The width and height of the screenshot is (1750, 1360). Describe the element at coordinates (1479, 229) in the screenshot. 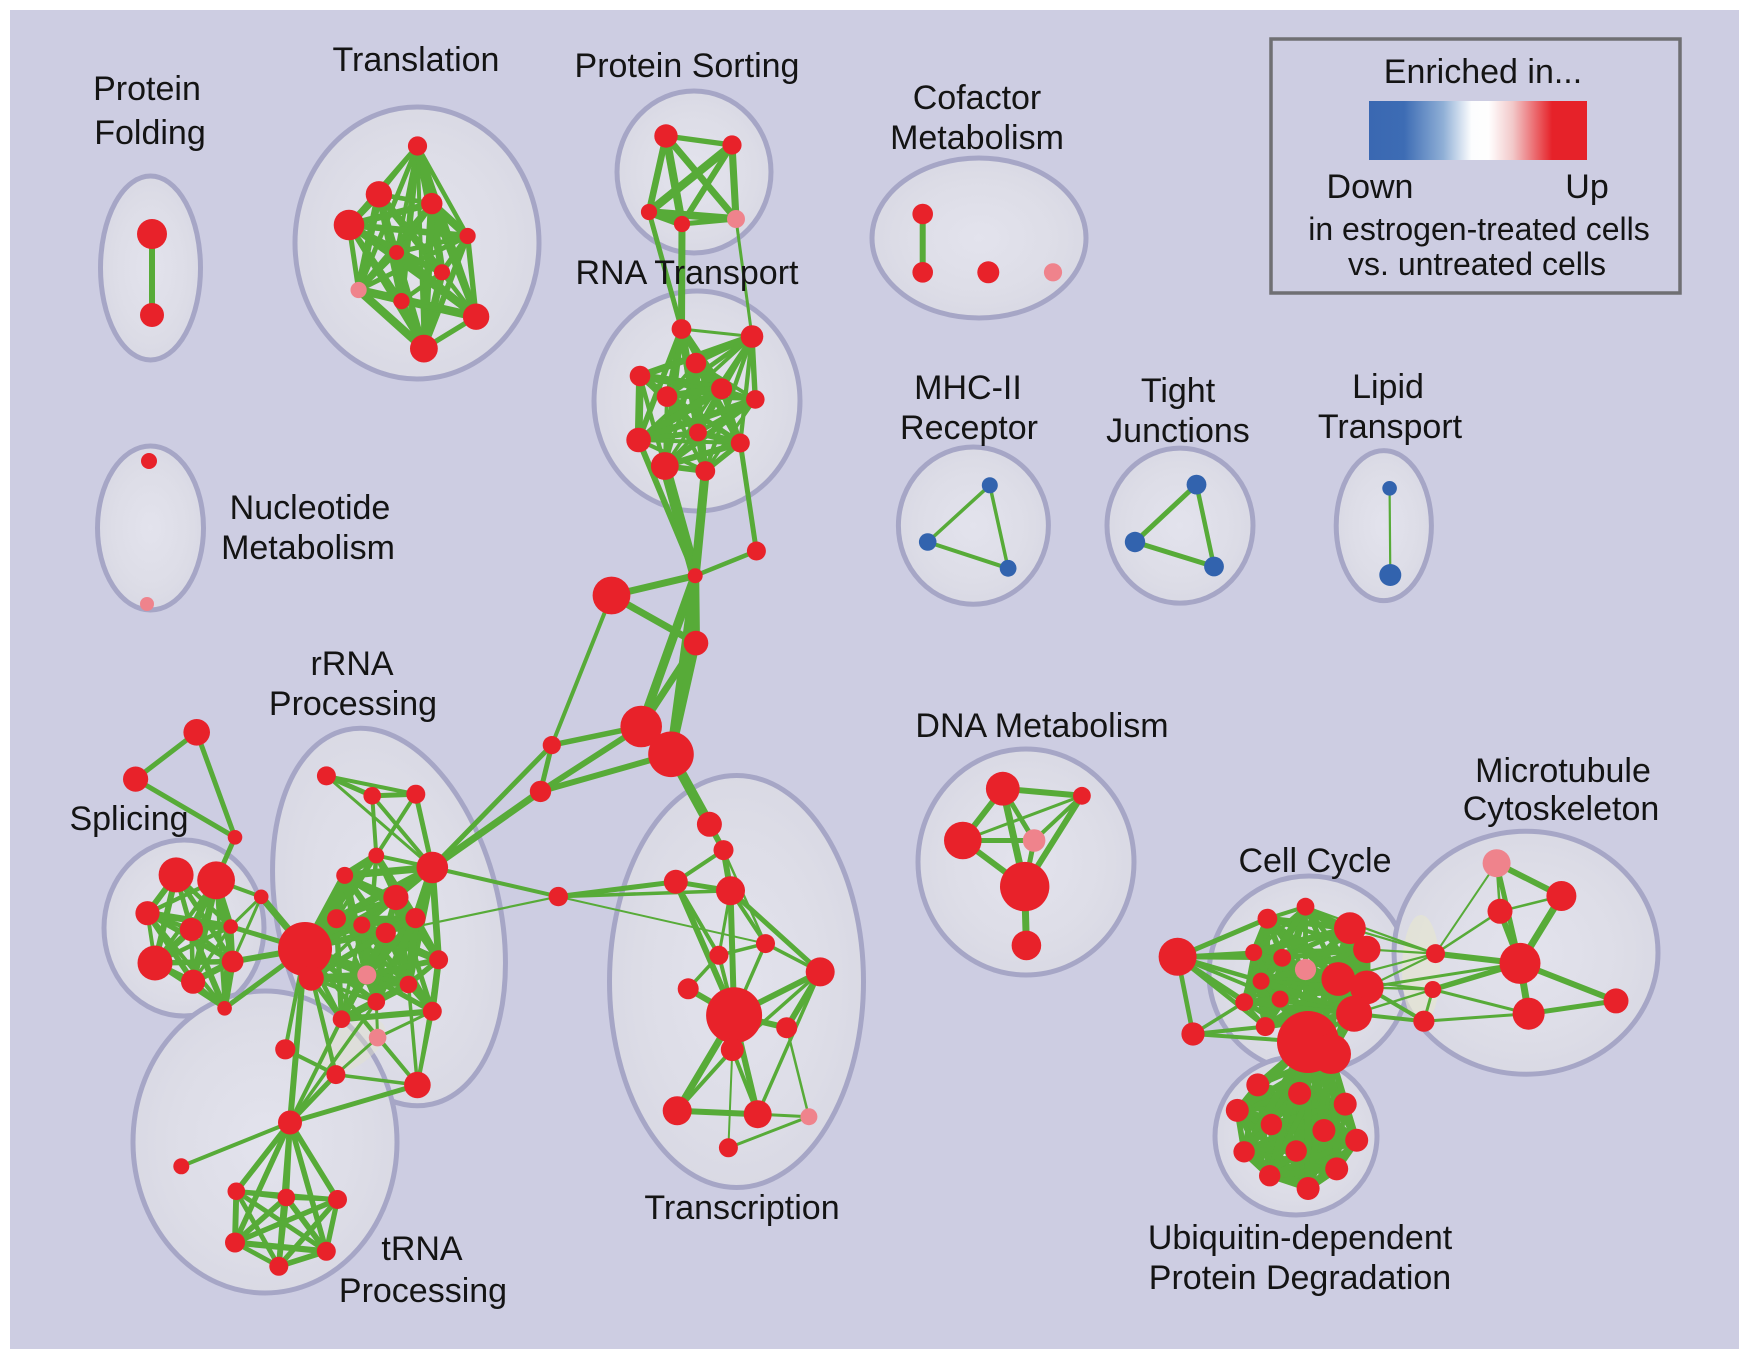

I see `svg-text: in estrogen-treated cells` at that location.